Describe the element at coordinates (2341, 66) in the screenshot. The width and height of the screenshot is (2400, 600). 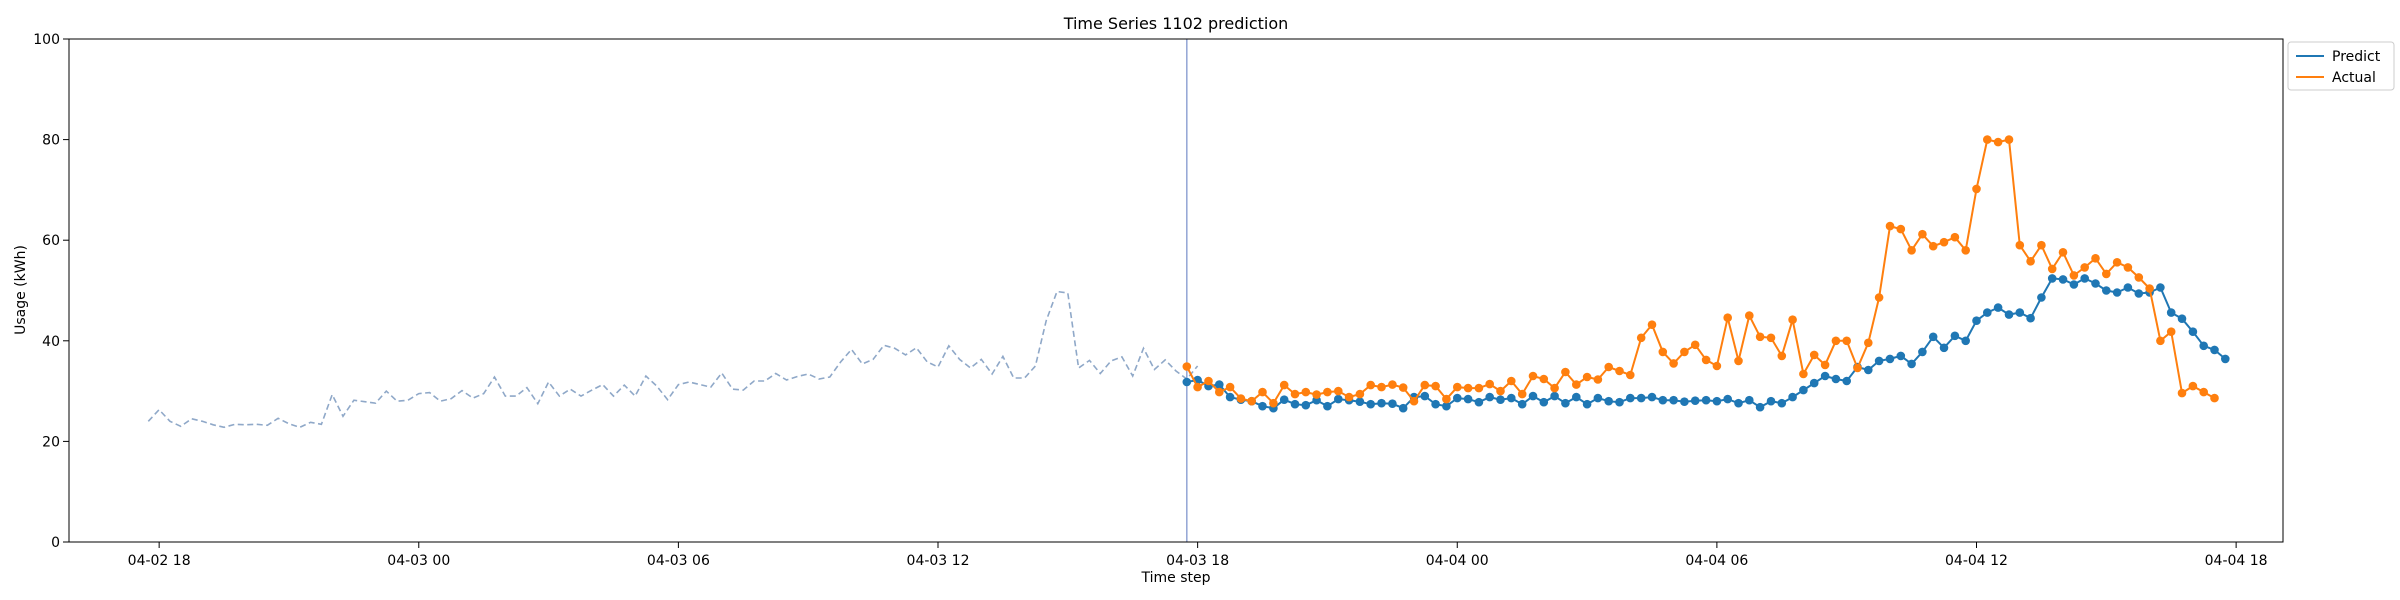
I see `chart-legend: Predict Actual` at that location.